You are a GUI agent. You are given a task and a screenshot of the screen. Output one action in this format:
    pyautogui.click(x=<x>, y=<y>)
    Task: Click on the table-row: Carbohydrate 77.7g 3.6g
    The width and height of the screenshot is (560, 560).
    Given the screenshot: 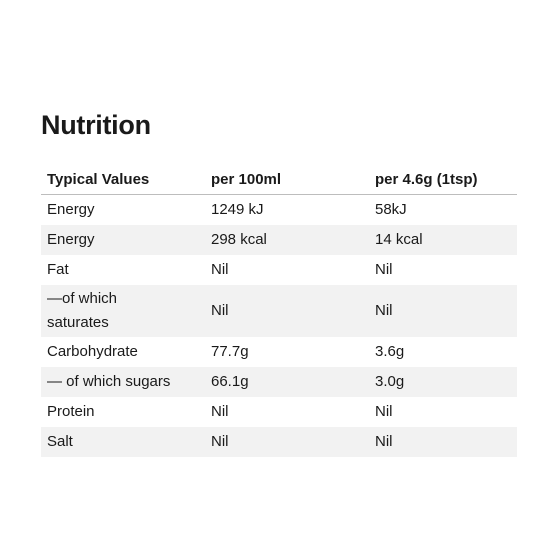 What is the action you would take?
    pyautogui.click(x=279, y=352)
    